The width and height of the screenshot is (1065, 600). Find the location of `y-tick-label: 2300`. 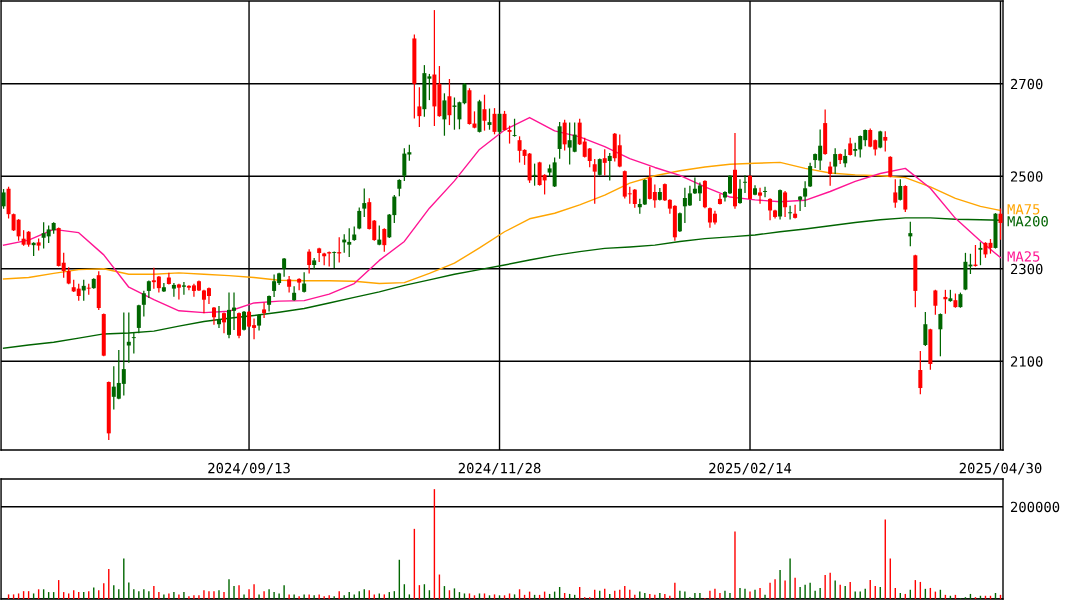

y-tick-label: 2300 is located at coordinates (1026, 269).